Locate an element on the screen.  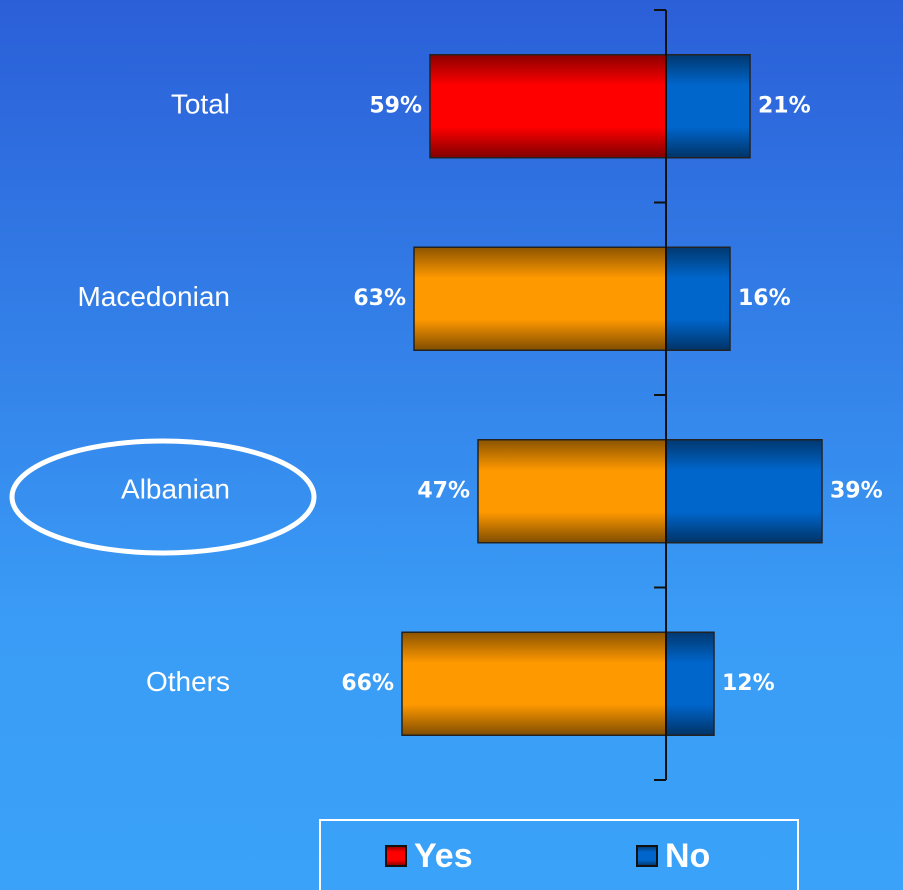
legend-label: Yes is located at coordinates (443, 856).